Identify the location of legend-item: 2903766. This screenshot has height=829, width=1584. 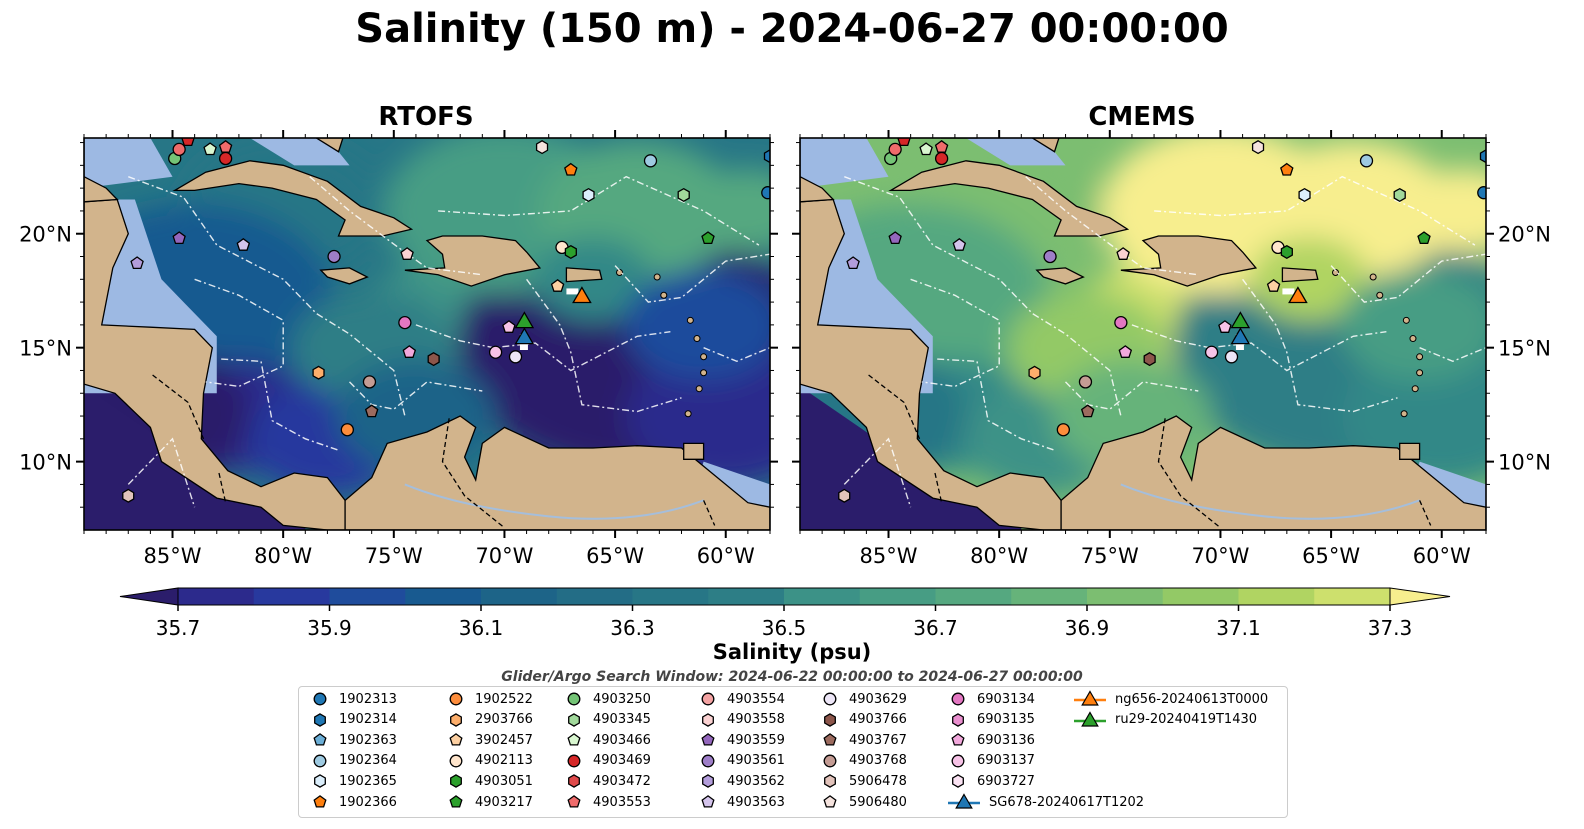
(489, 720).